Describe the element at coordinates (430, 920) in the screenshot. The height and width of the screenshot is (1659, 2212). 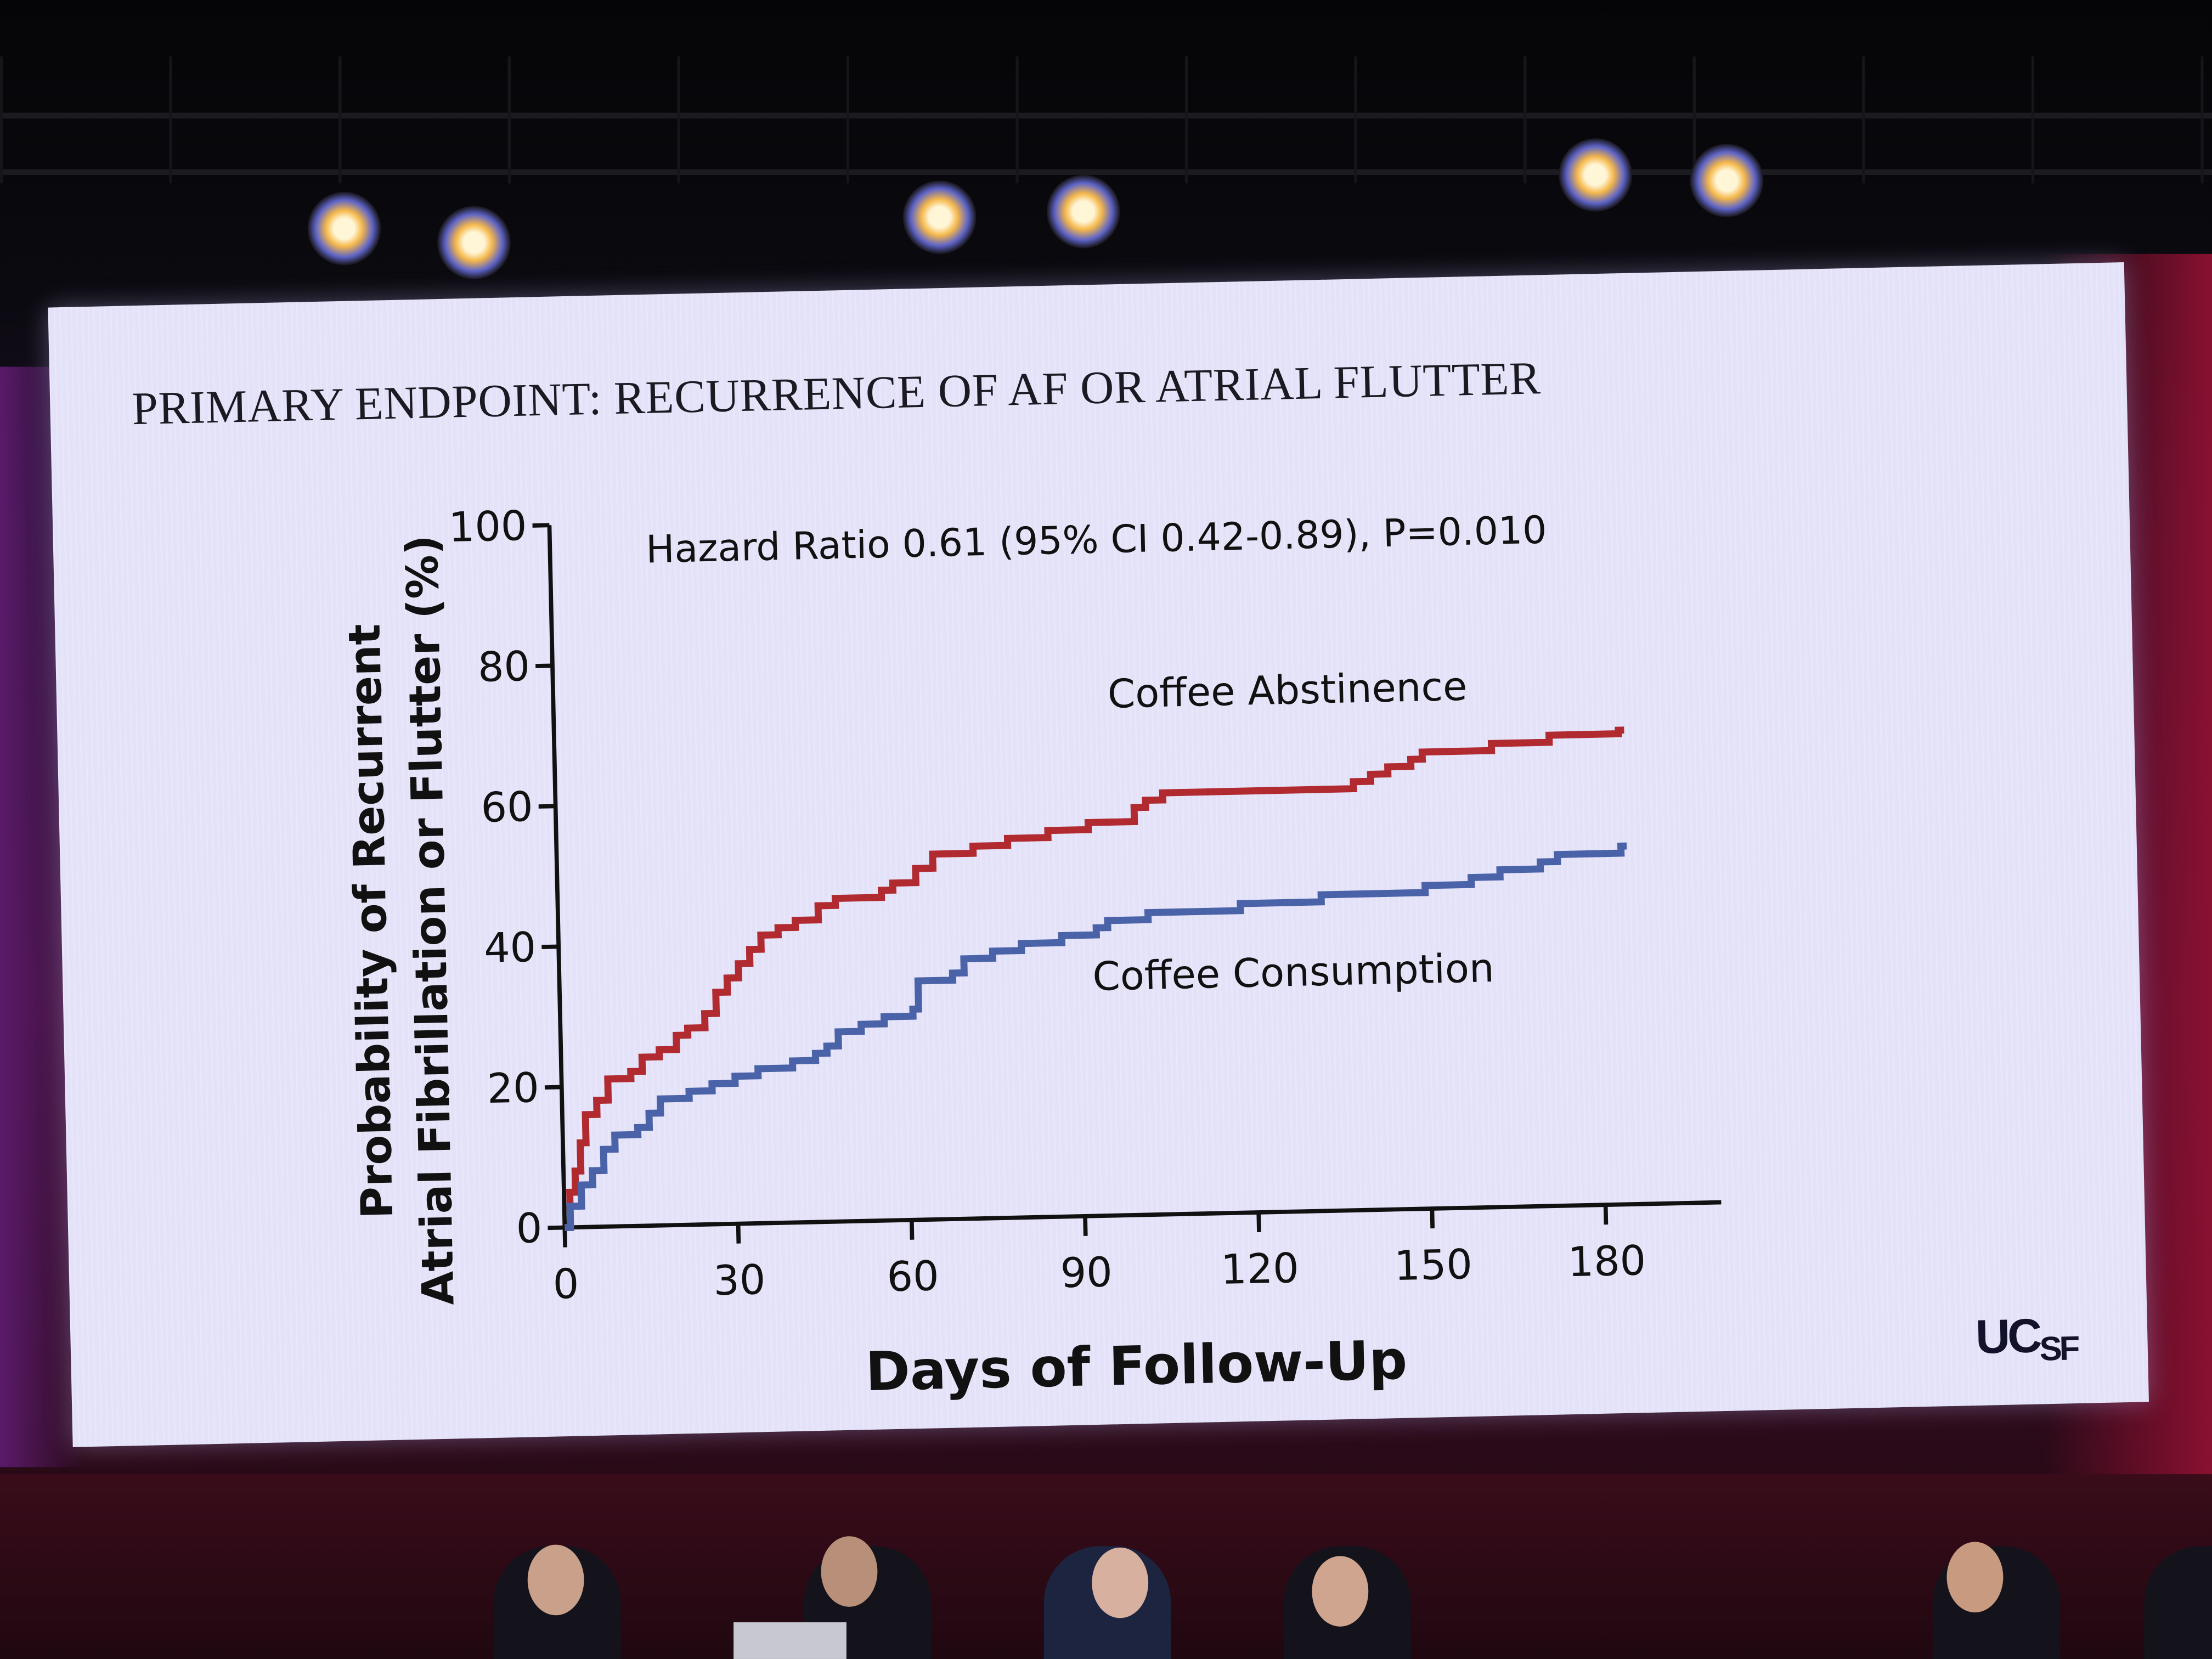
I see `y-axis-label-line2: Atrial Fibrillation or Flutter (%)` at that location.